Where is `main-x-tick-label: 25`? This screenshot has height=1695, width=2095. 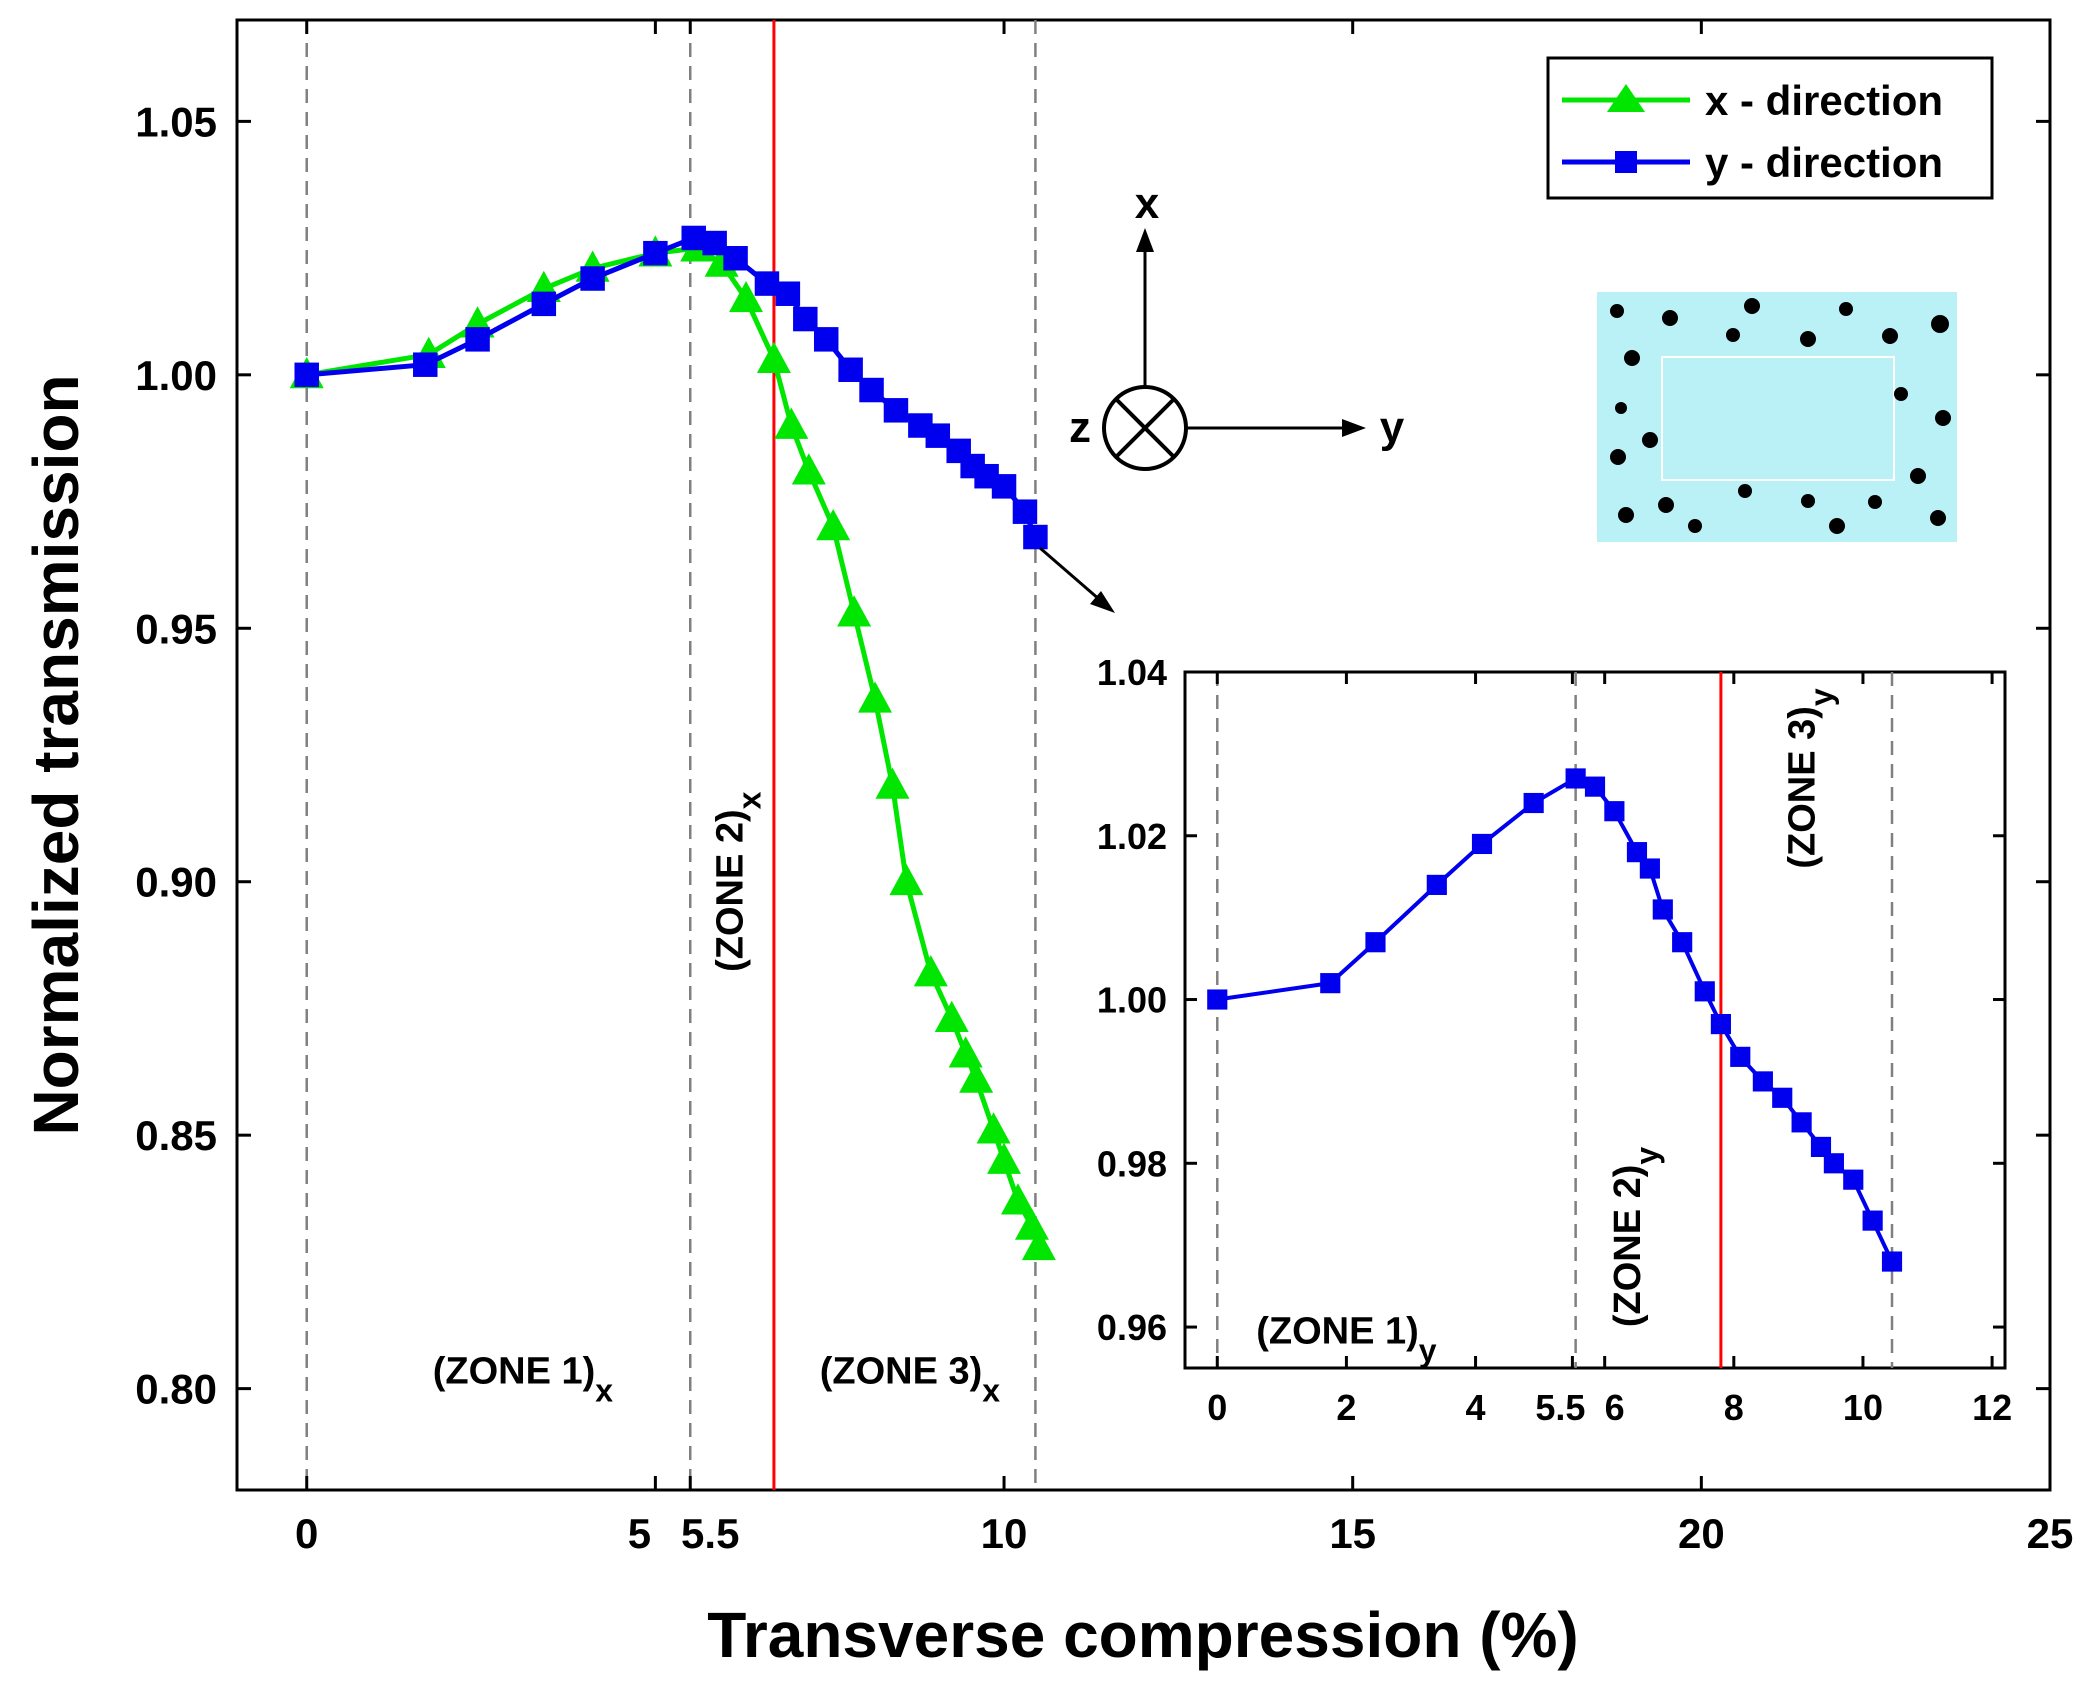 main-x-tick-label: 25 is located at coordinates (2050, 1533).